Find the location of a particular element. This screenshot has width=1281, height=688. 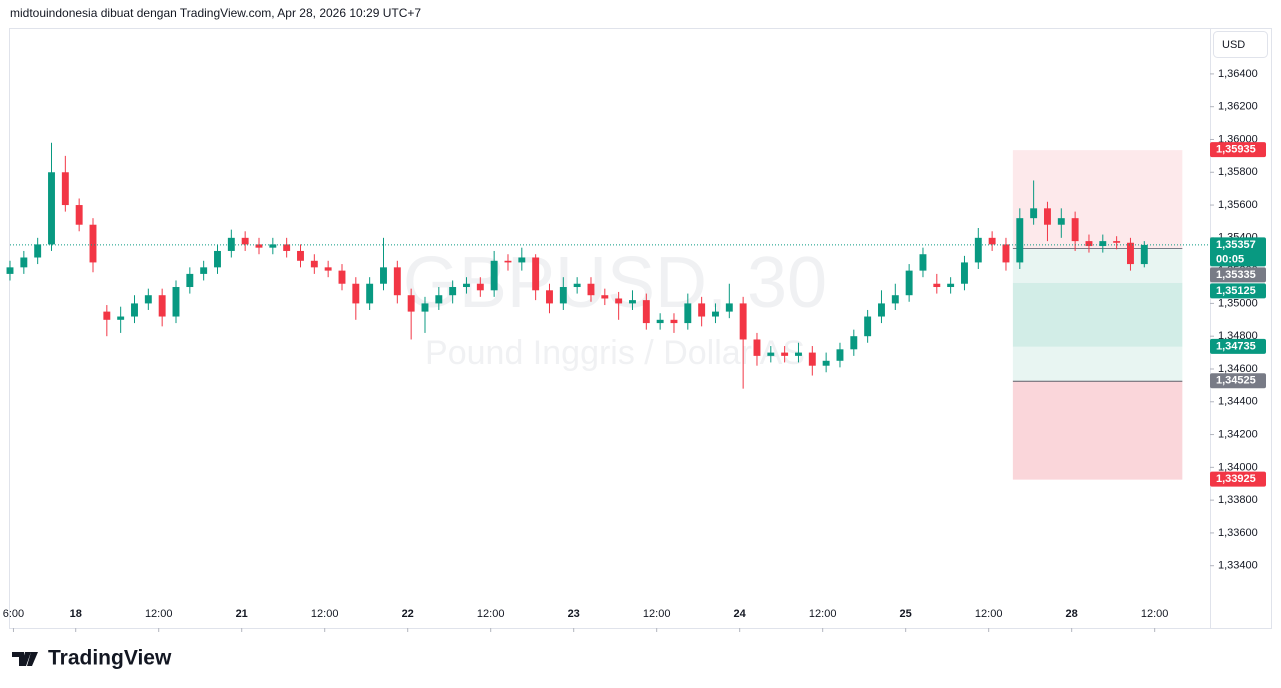

y-tick-label: 1,36400 is located at coordinates (1238, 74).